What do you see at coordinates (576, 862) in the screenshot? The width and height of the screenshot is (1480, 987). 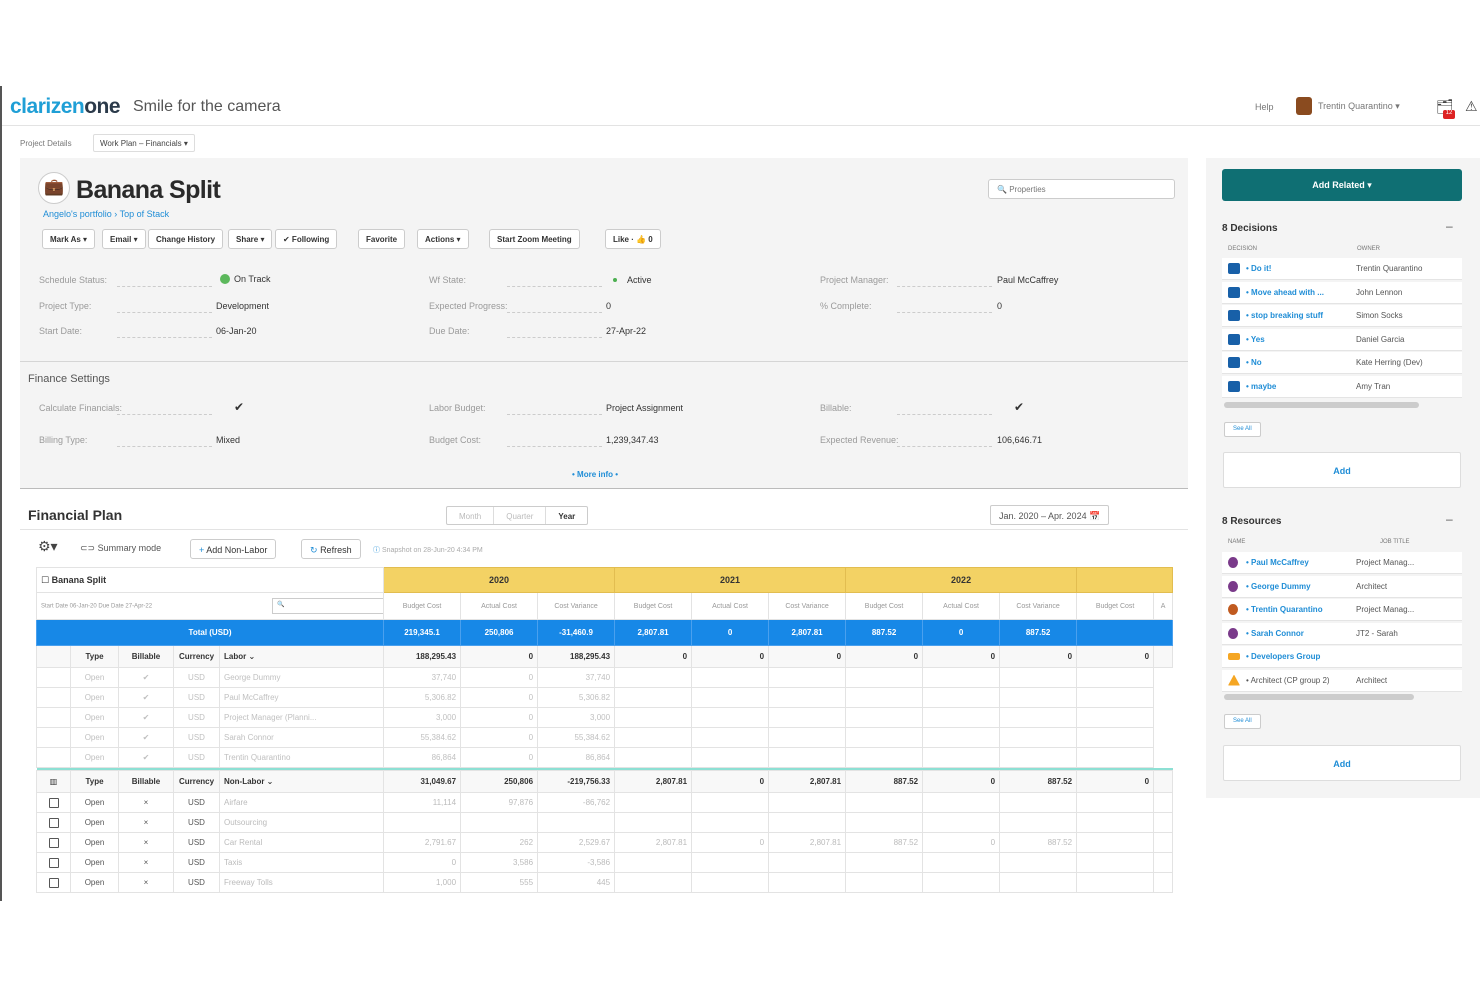 I see `value-cell: -3,586` at bounding box center [576, 862].